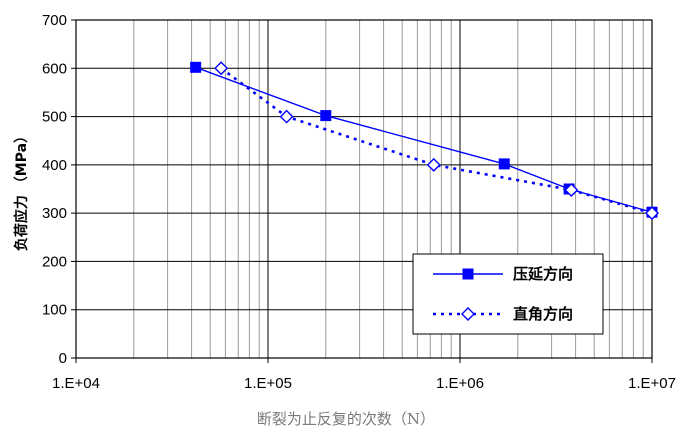 This screenshot has height=432, width=693. Describe the element at coordinates (364, 375) in the screenshot. I see `x-tick-labels: 1.E+04 1.E+05 1.E+06 1.E+07` at that location.